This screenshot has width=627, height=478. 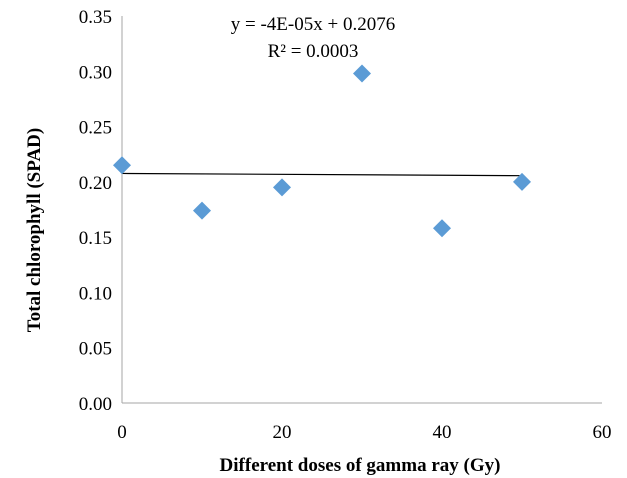 I want to click on y-tick-label: 0.35, so click(x=95, y=17).